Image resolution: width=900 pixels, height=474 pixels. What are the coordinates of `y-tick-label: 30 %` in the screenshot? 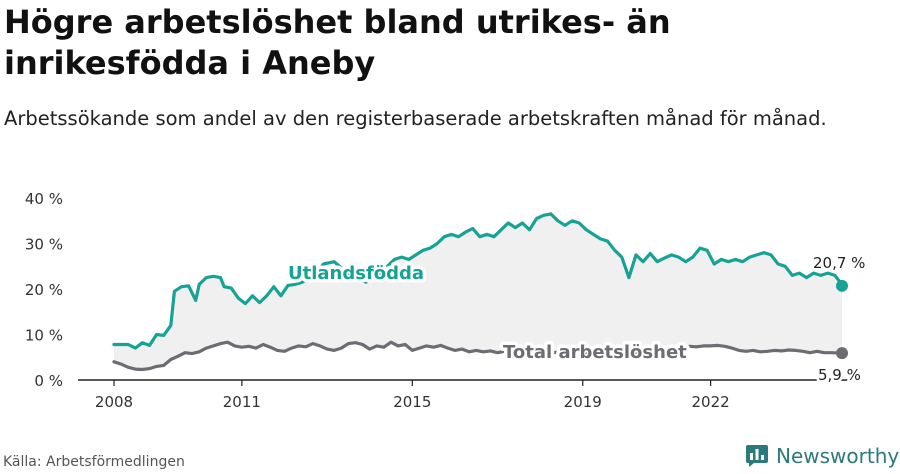 It's located at (44, 245).